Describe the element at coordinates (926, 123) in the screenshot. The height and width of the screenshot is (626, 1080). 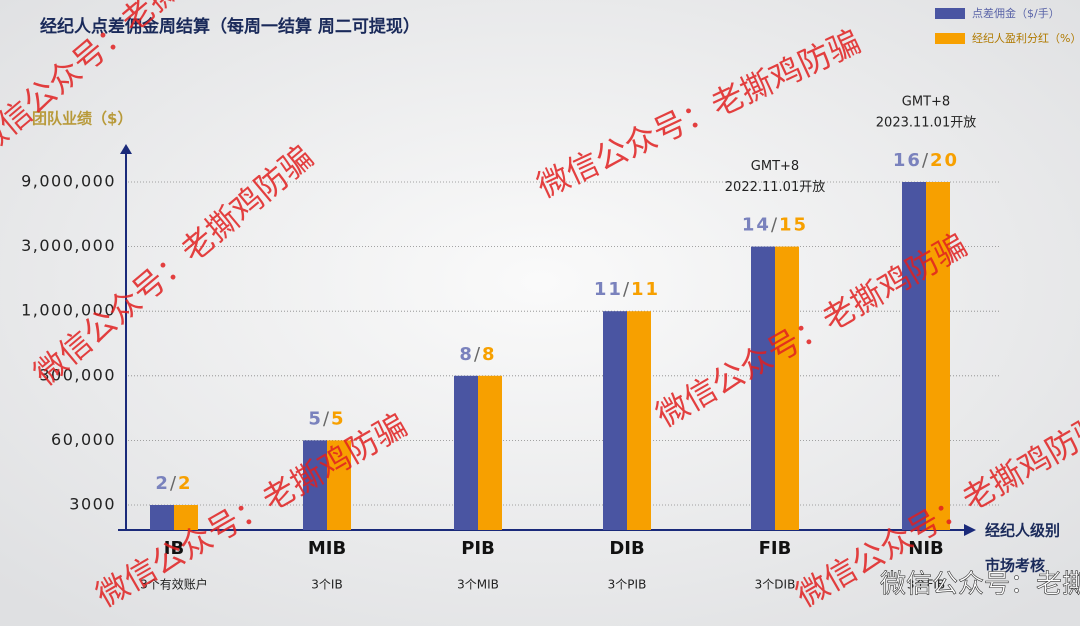
I see `annotation: 2023.11.01开放` at that location.